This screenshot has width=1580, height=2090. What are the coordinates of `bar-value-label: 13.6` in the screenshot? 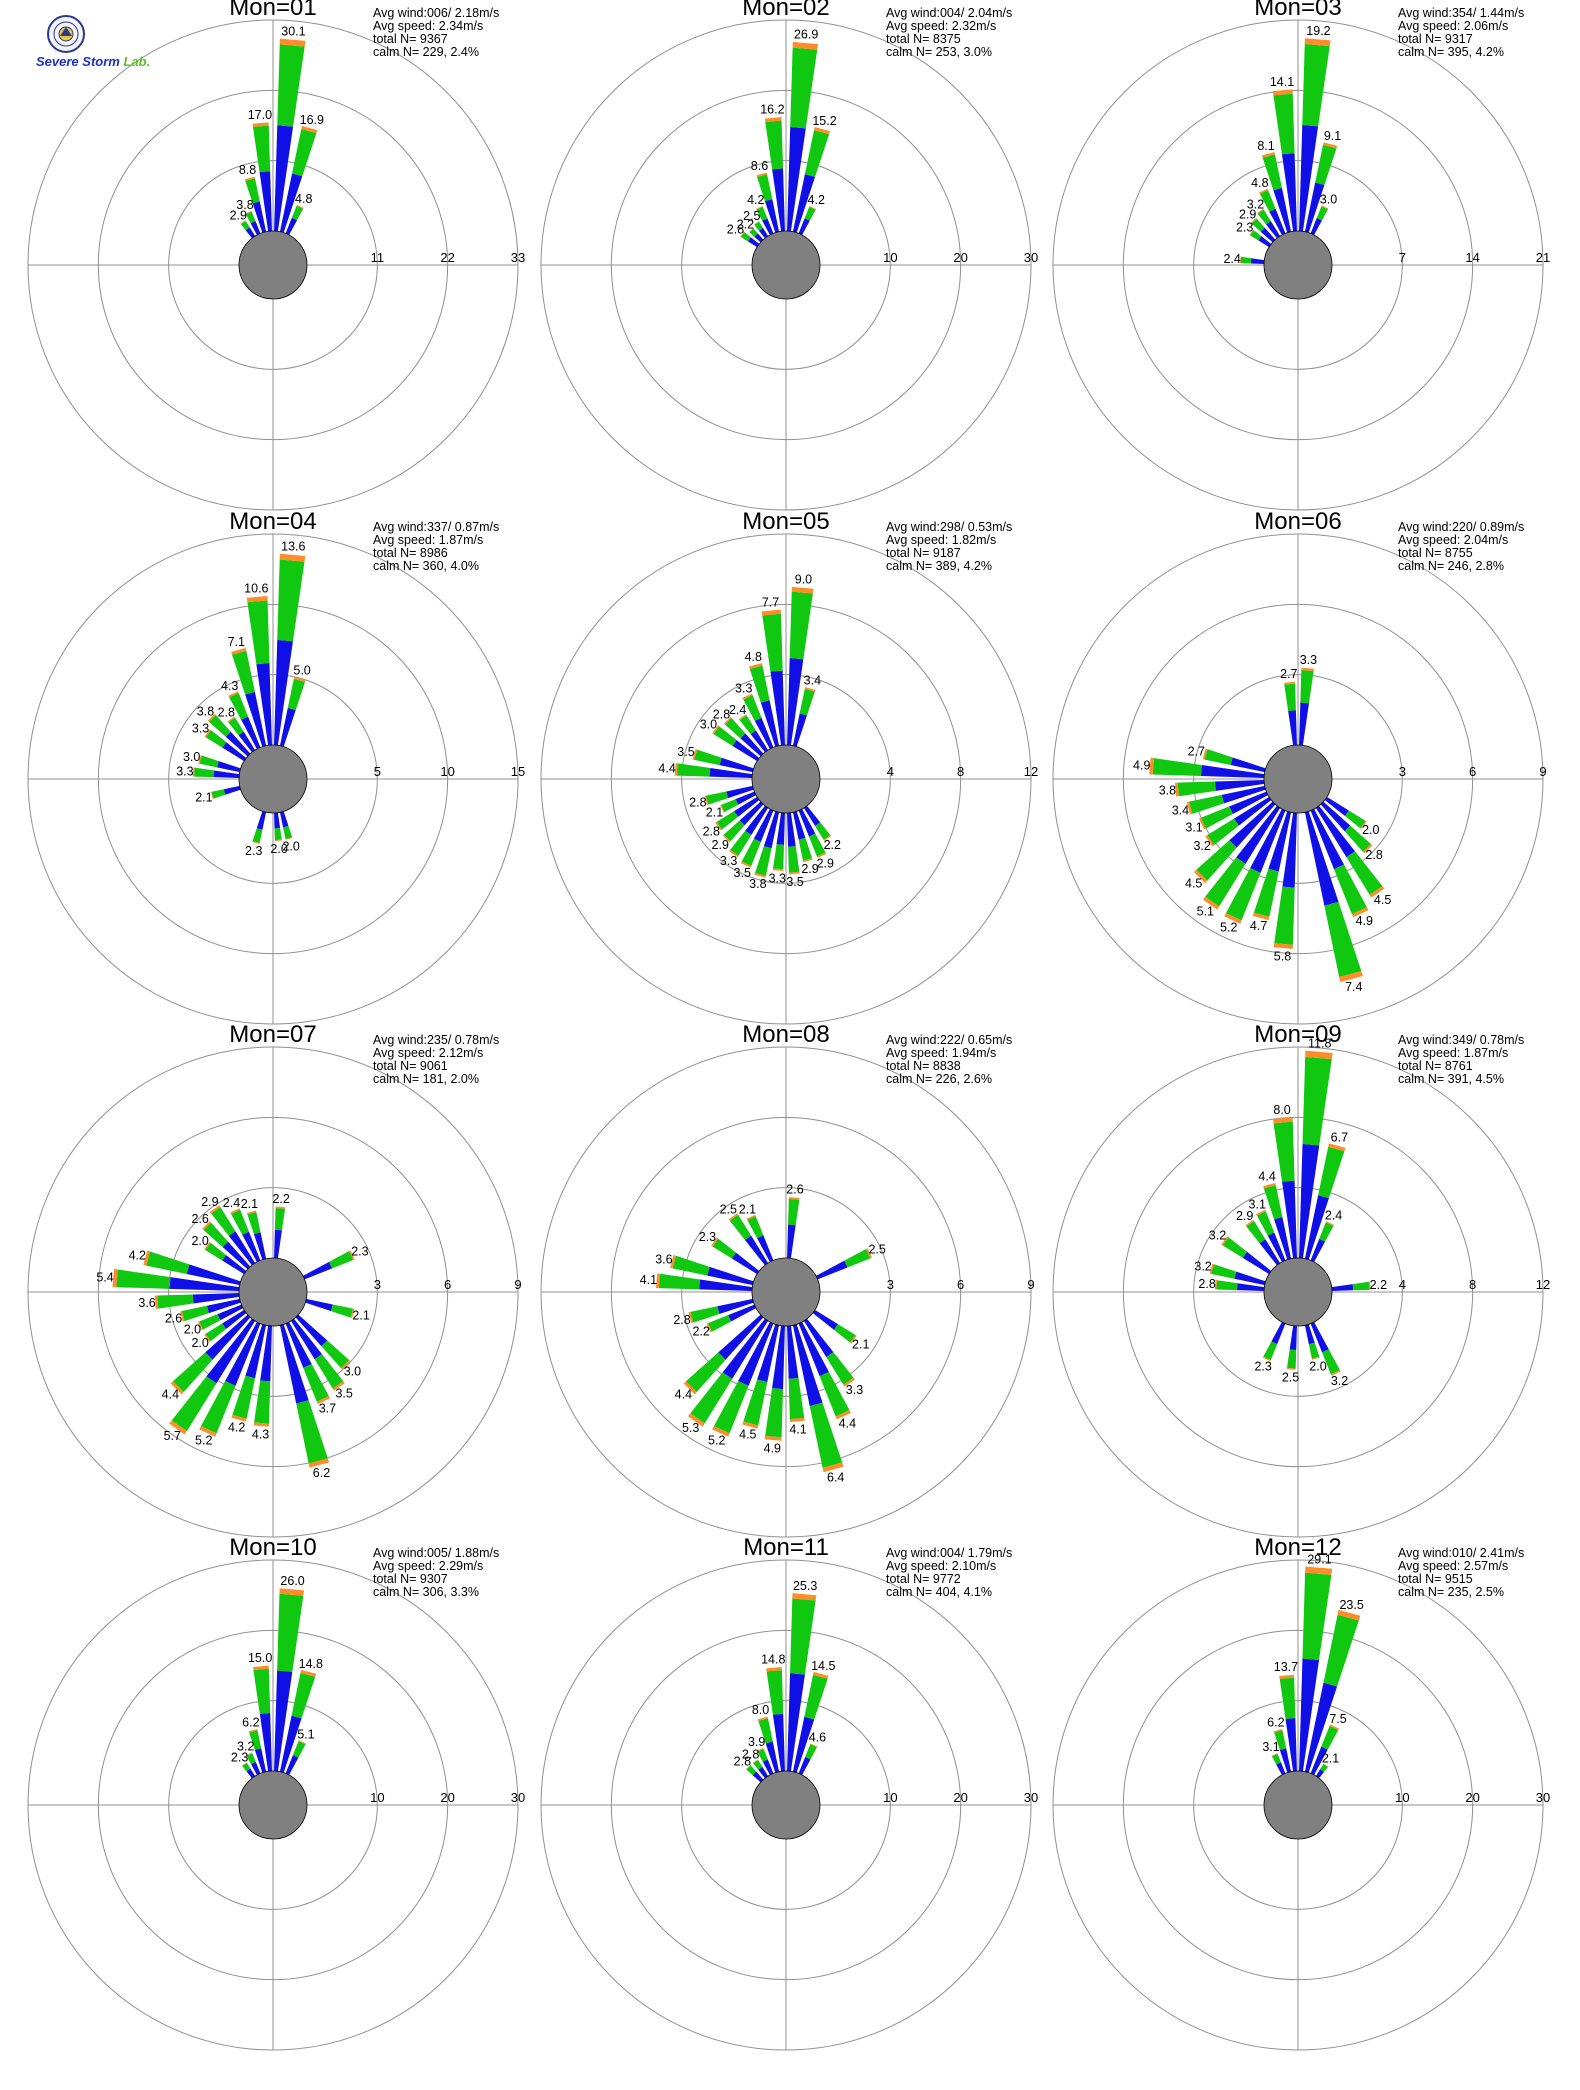 It's located at (293, 547).